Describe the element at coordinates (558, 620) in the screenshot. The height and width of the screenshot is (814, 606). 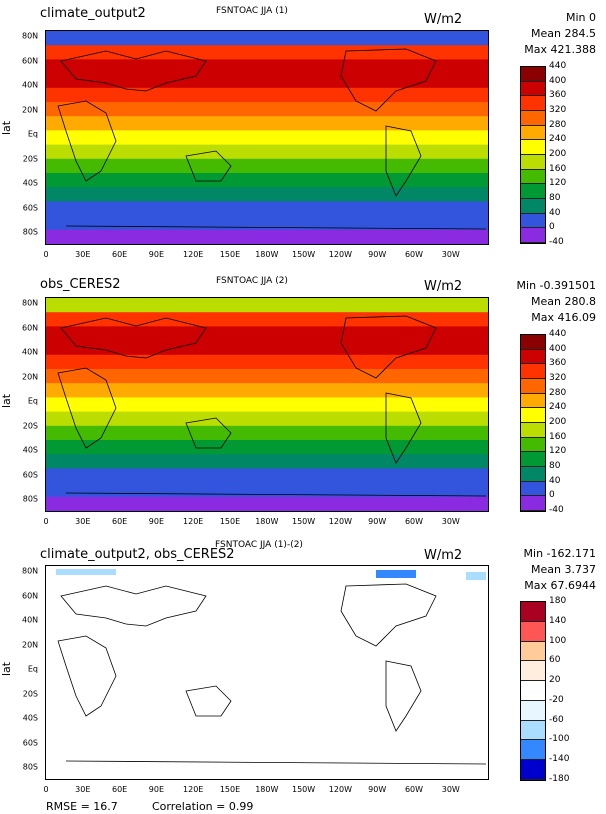
I see `colorbar-label: 140` at that location.